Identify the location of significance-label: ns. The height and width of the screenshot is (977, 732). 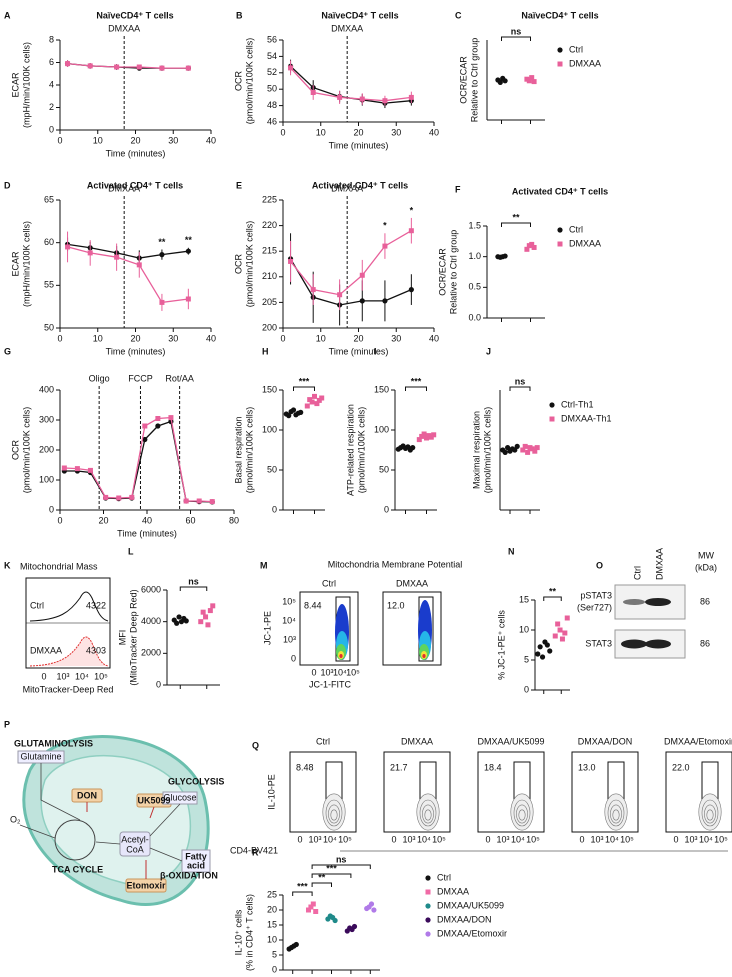
(520, 381).